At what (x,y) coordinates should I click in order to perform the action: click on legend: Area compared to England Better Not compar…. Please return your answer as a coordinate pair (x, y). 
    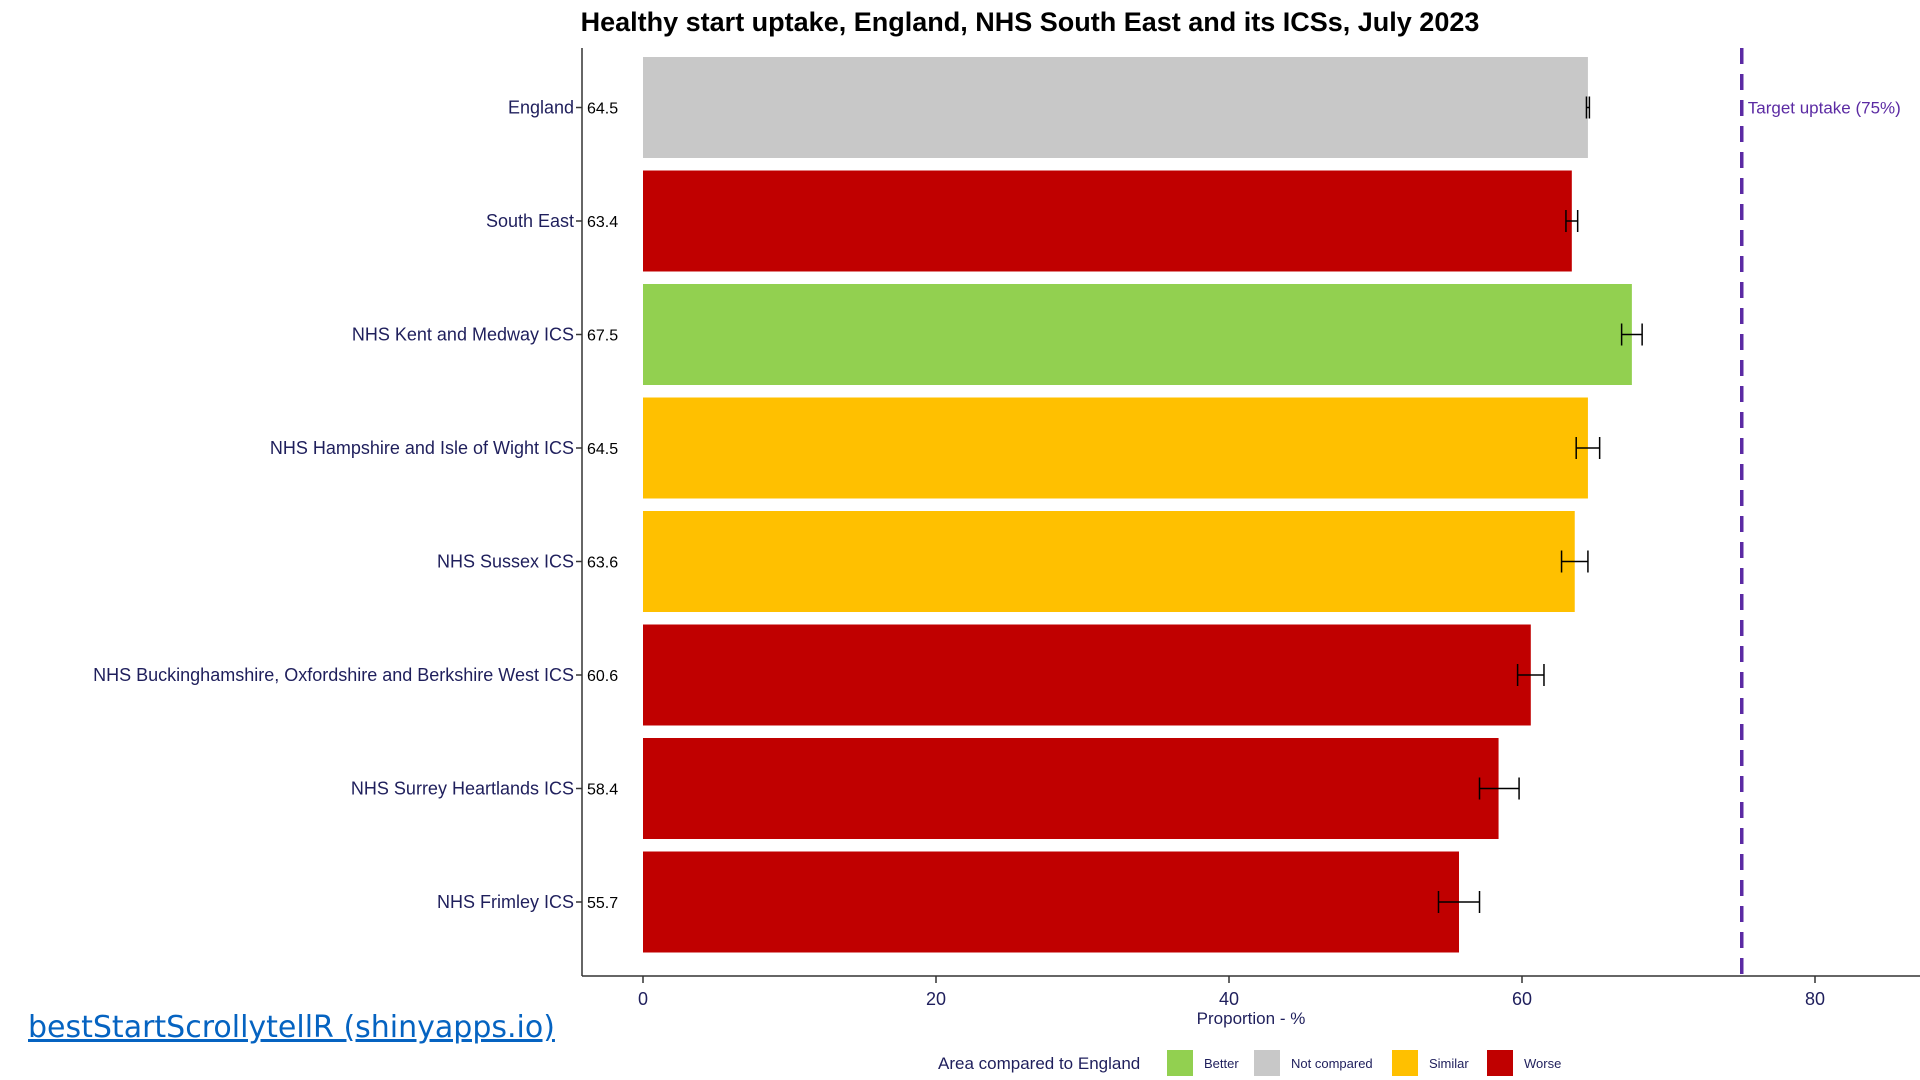
    Looking at the image, I should click on (1249, 1063).